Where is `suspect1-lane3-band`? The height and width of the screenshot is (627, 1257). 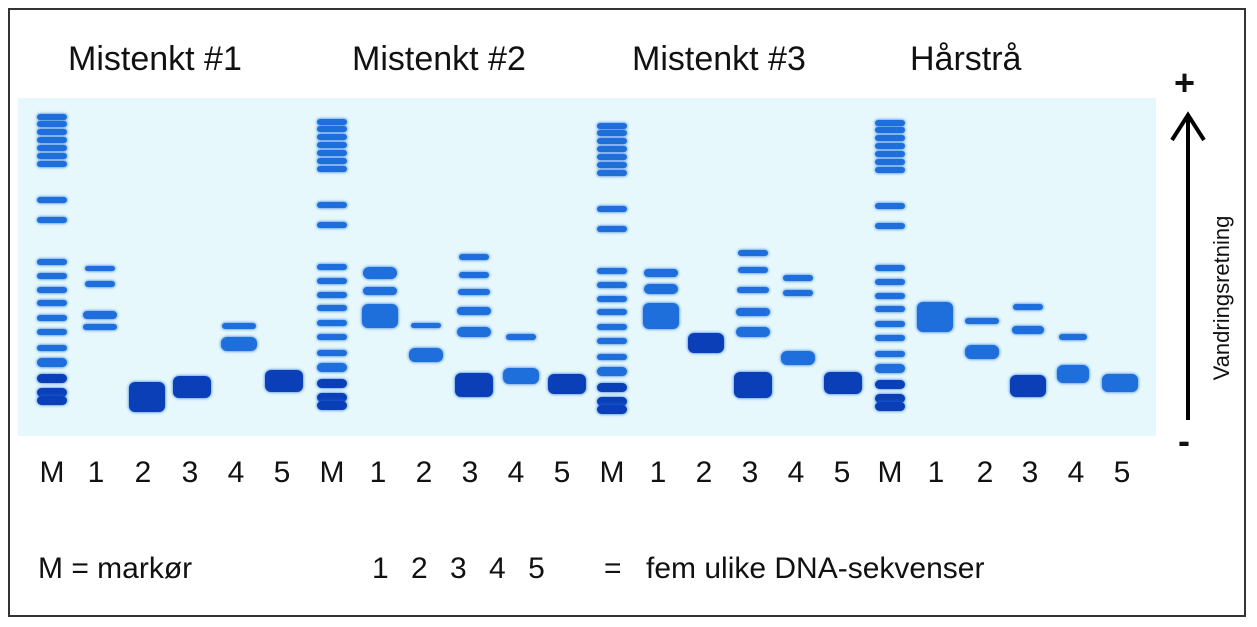
suspect1-lane3-band is located at coordinates (192, 387).